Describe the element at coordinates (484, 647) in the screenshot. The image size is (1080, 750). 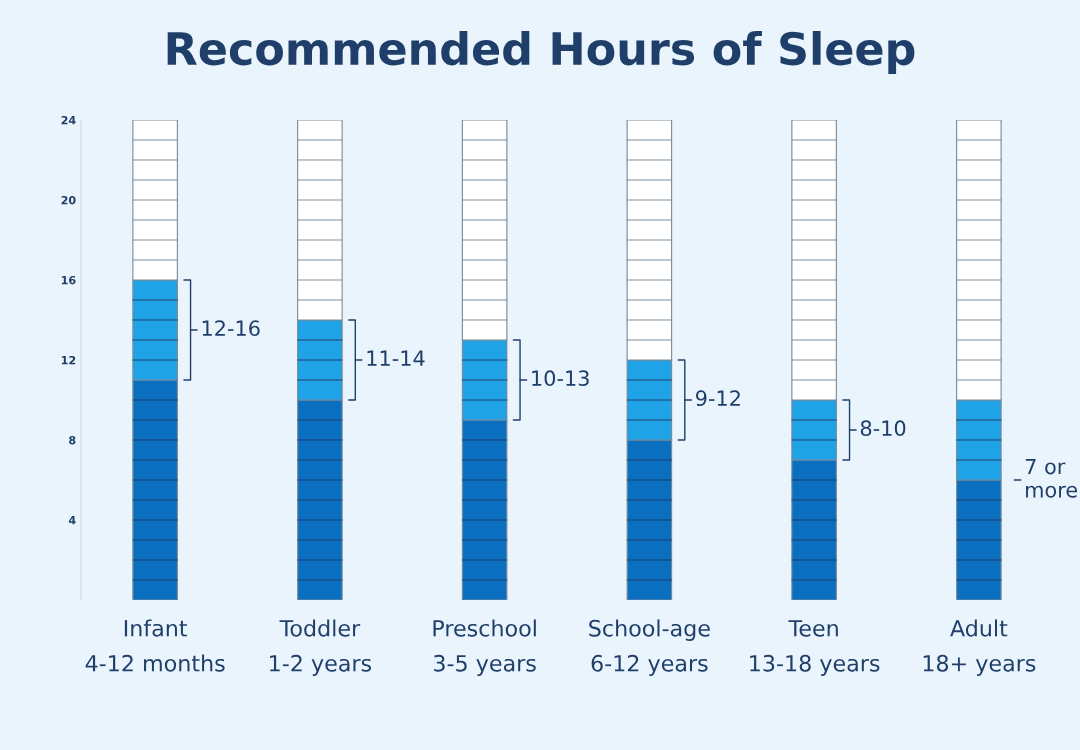
I see `x-tick-label: Preschool 3-5 years` at that location.